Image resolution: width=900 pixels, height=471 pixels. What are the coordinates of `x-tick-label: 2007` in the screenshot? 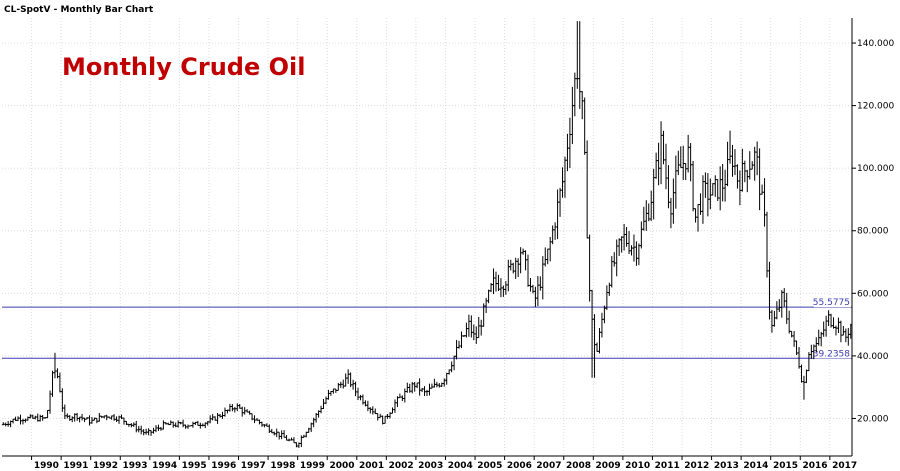 It's located at (548, 466).